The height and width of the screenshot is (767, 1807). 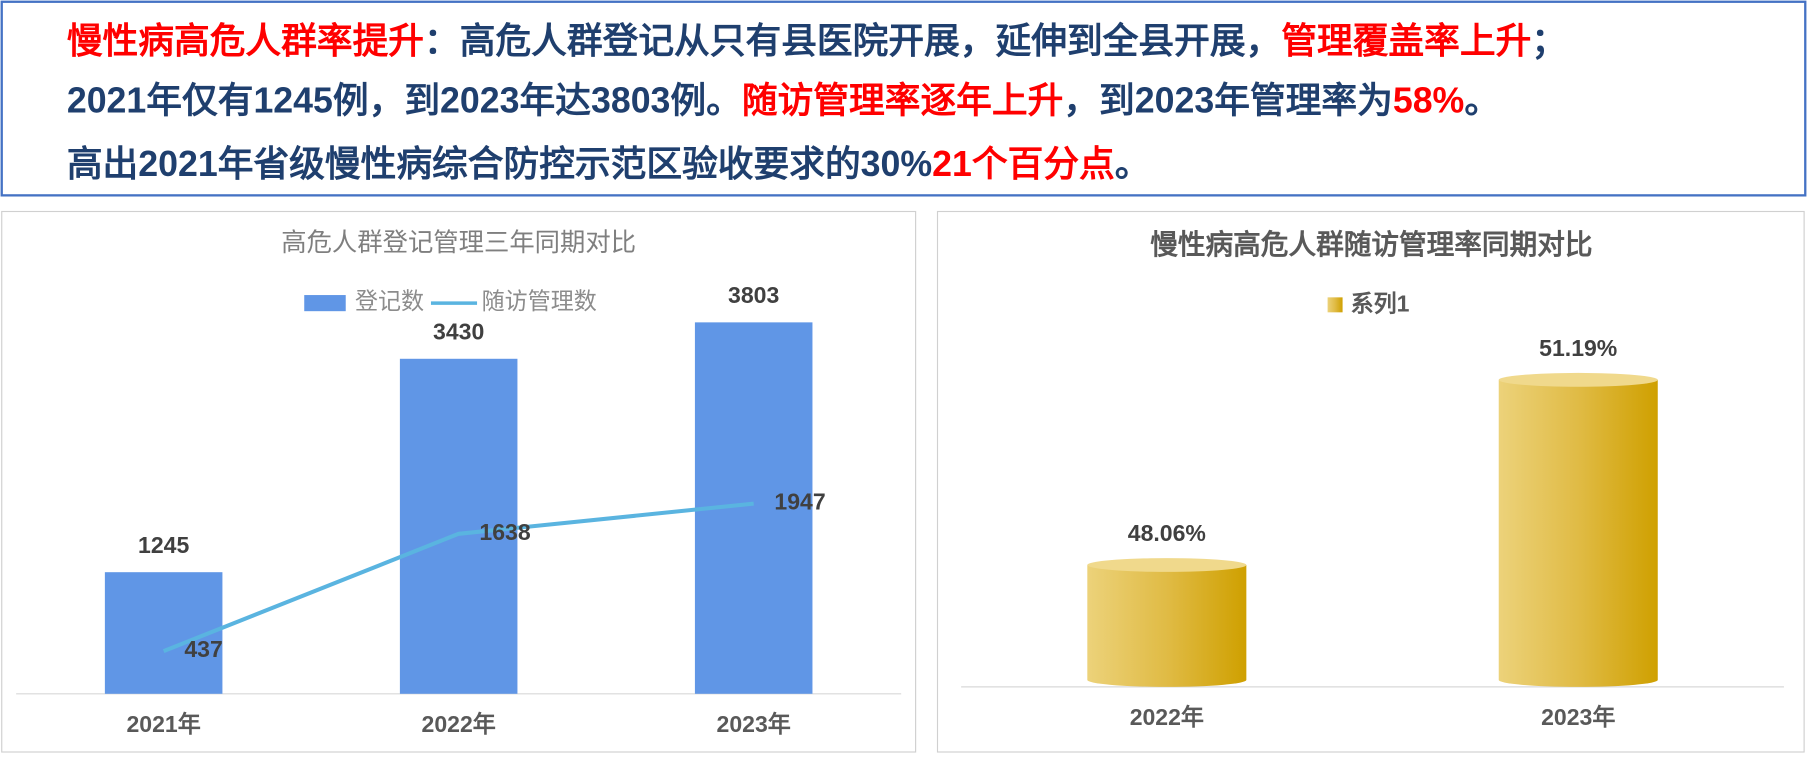 What do you see at coordinates (163, 545) in the screenshot?
I see `data-label: 1245` at bounding box center [163, 545].